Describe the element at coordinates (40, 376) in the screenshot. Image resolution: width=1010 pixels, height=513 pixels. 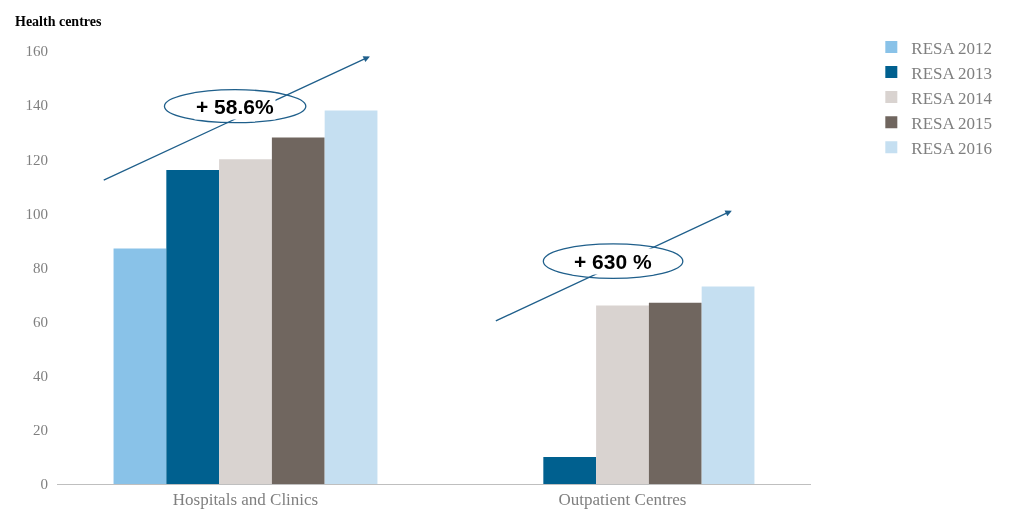
I see `y-tick-label: 40` at that location.